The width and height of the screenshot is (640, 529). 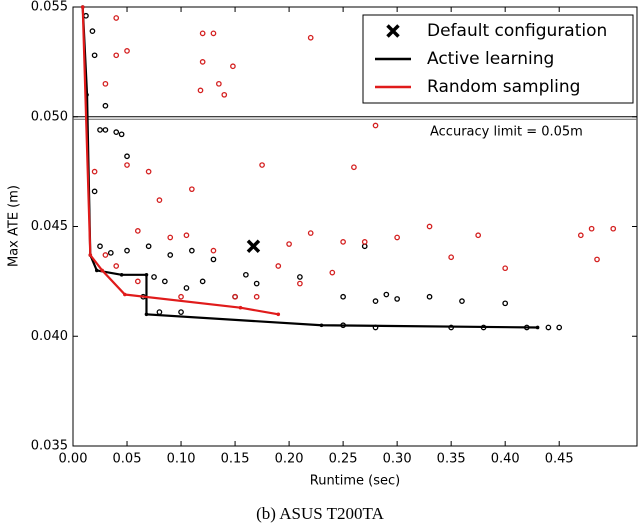 What do you see at coordinates (490, 59) in the screenshot?
I see `legend-label: Active learning` at bounding box center [490, 59].